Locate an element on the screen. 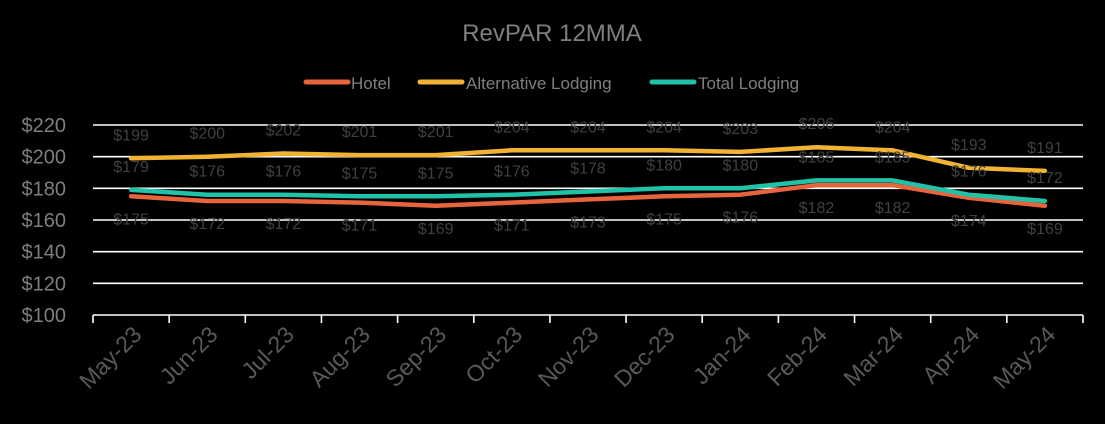  y-tick-label: $220 is located at coordinates (44, 126).